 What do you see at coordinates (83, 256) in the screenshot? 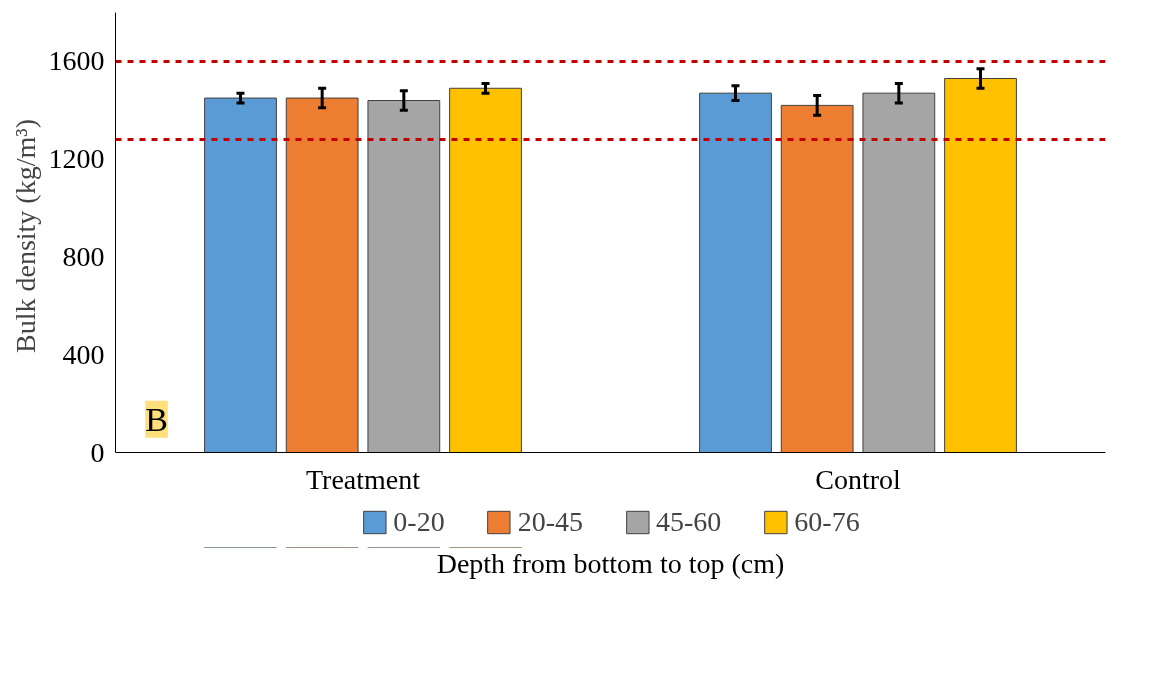
I see `y-tick-label: 800` at bounding box center [83, 256].